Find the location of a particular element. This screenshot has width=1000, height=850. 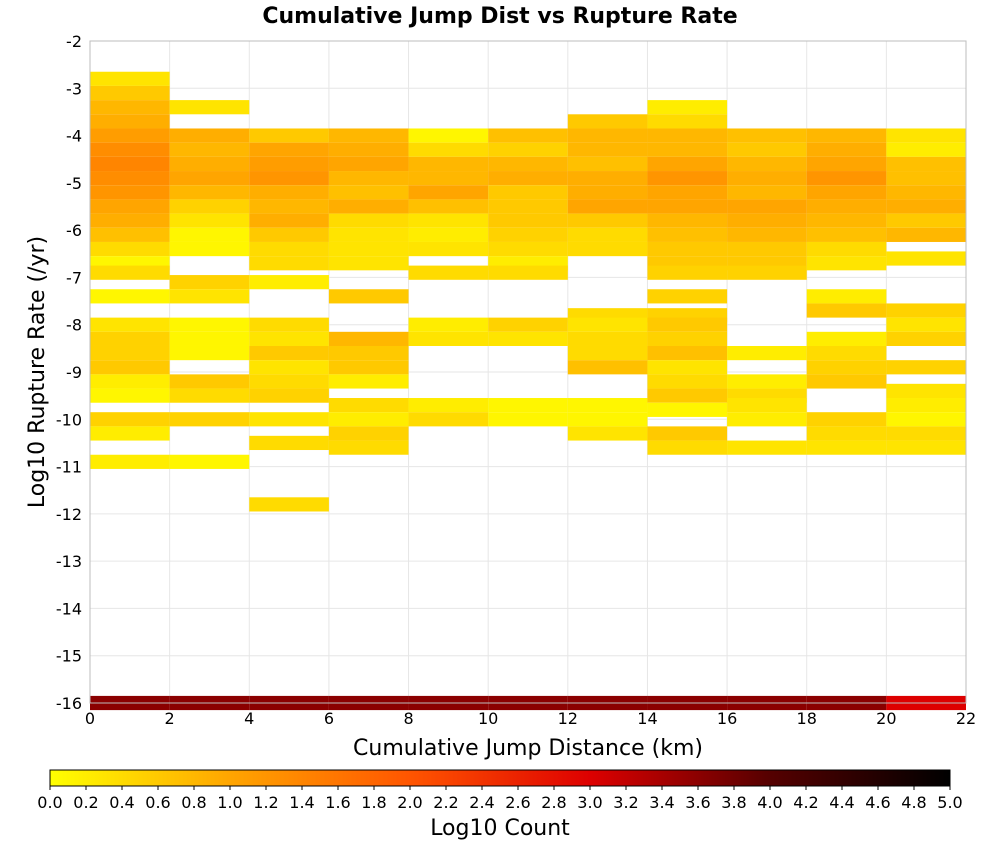

colorbar-tick-label: 2.2 is located at coordinates (445, 802).